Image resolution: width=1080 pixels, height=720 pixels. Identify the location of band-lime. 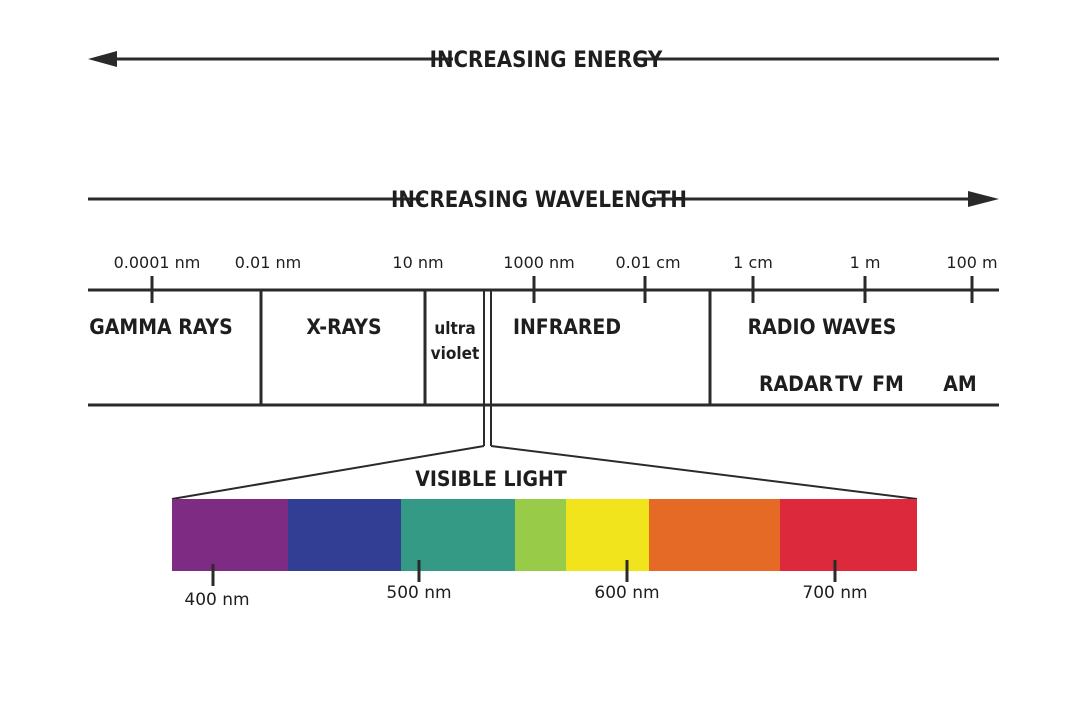
(540, 535).